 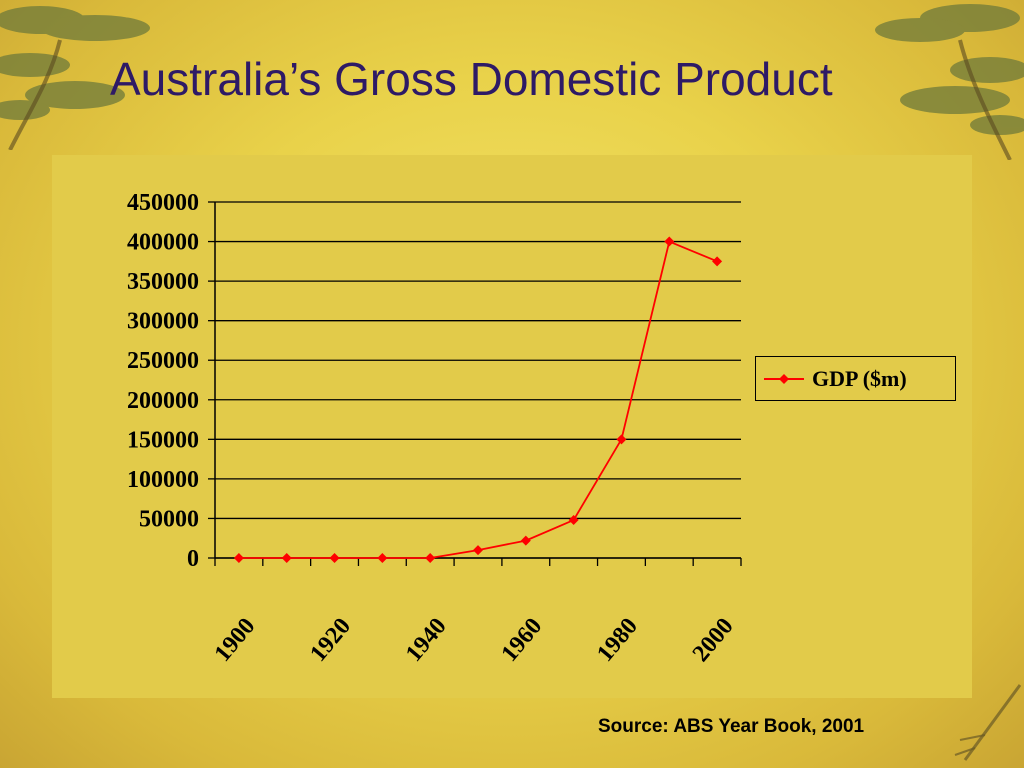 What do you see at coordinates (731, 726) in the screenshot?
I see `source-note: Source: ABS Year Book, 2001` at bounding box center [731, 726].